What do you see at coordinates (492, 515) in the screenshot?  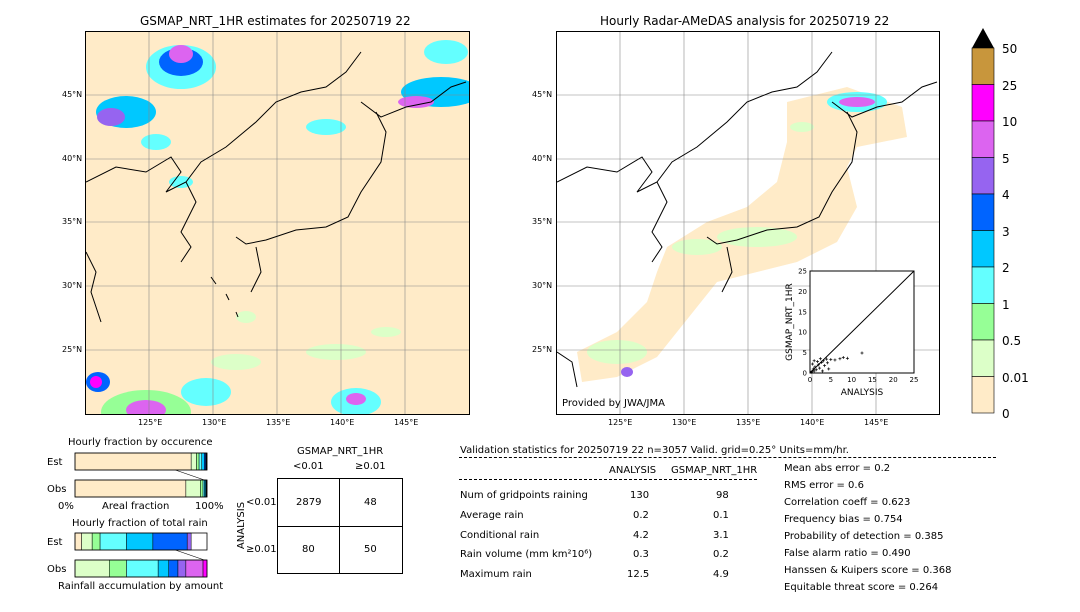 I see `validation-row-label: Average rain` at bounding box center [492, 515].